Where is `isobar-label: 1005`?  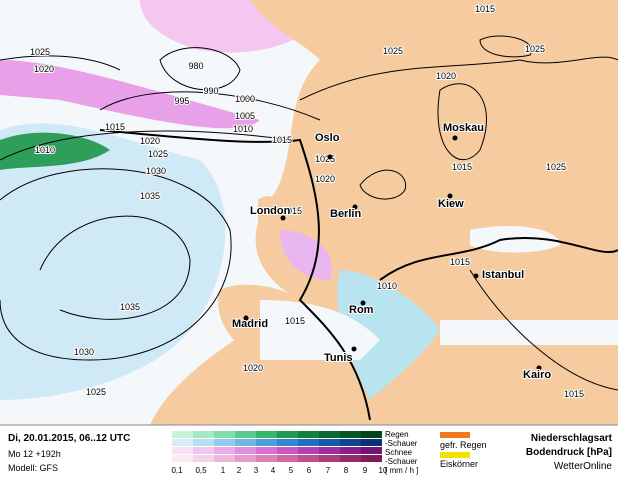
isobar-label: 1005 is located at coordinates (245, 116).